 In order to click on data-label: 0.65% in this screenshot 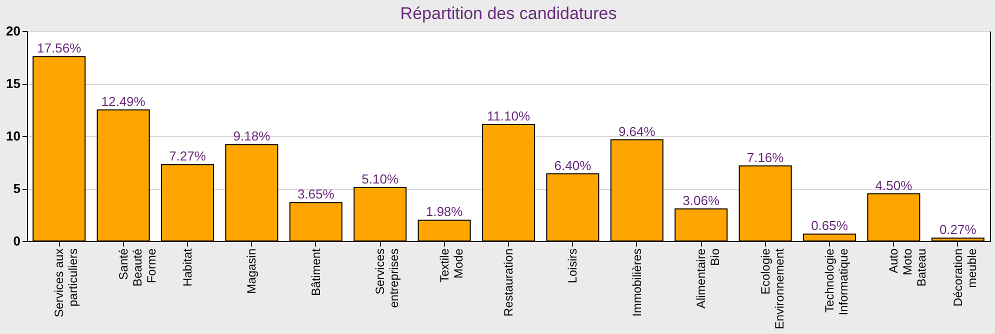, I will do `click(829, 226)`.